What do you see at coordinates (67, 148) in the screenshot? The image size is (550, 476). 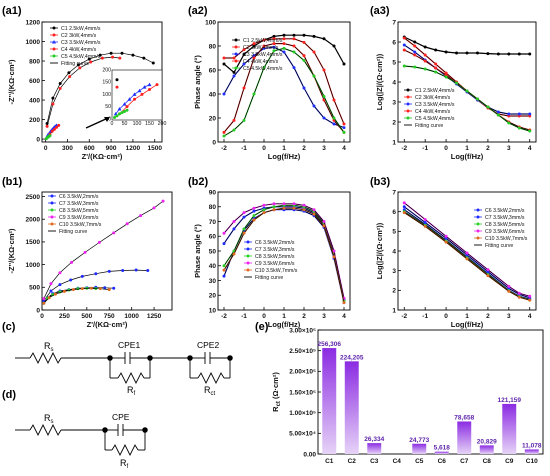 I see `x-tick-label: 300` at bounding box center [67, 148].